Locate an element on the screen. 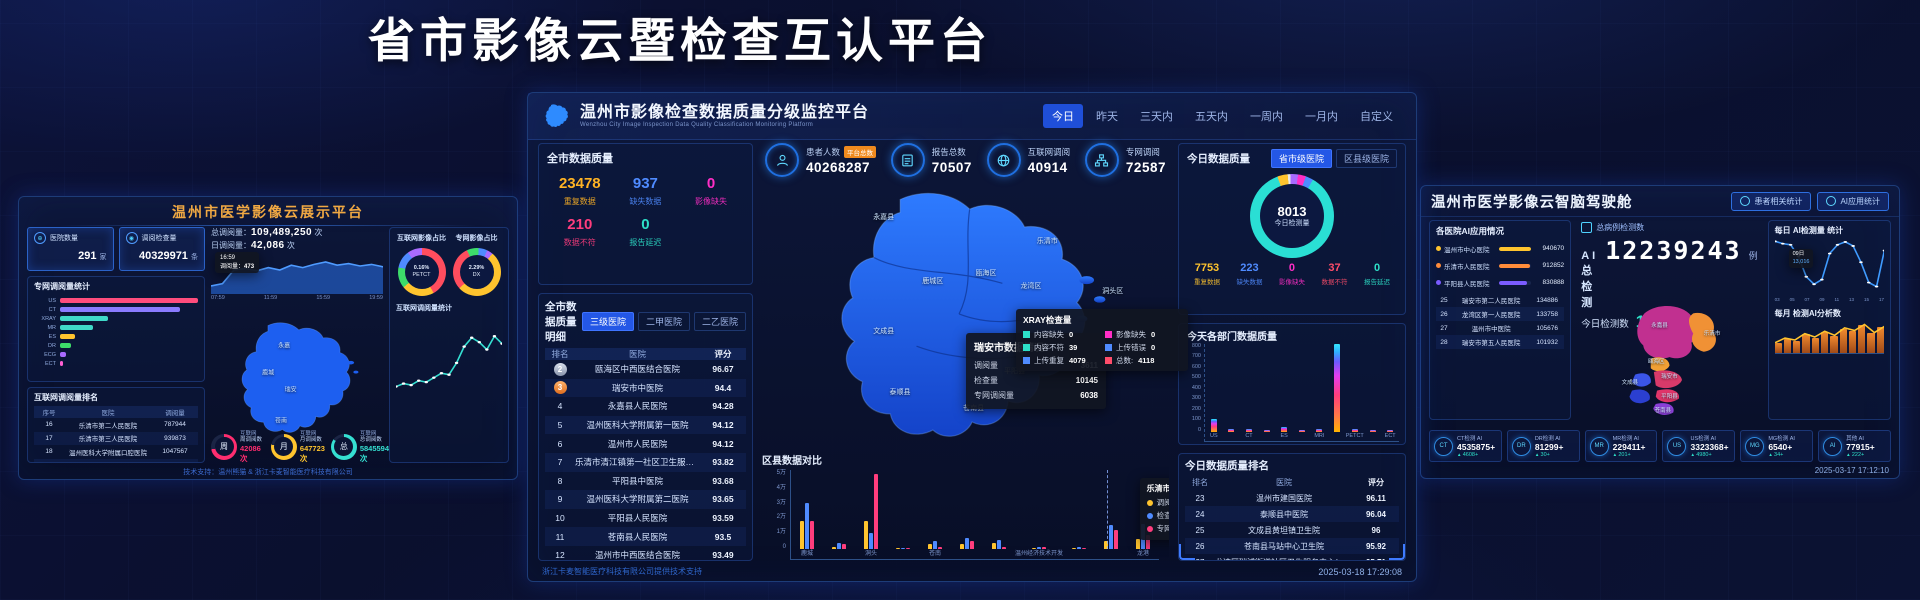 This screenshot has width=1920, height=600. hbar-US: US is located at coordinates (116, 300).